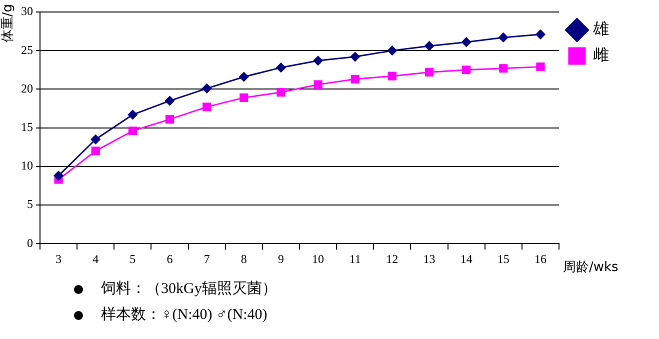  I want to click on x-tick-label: 9, so click(281, 259).